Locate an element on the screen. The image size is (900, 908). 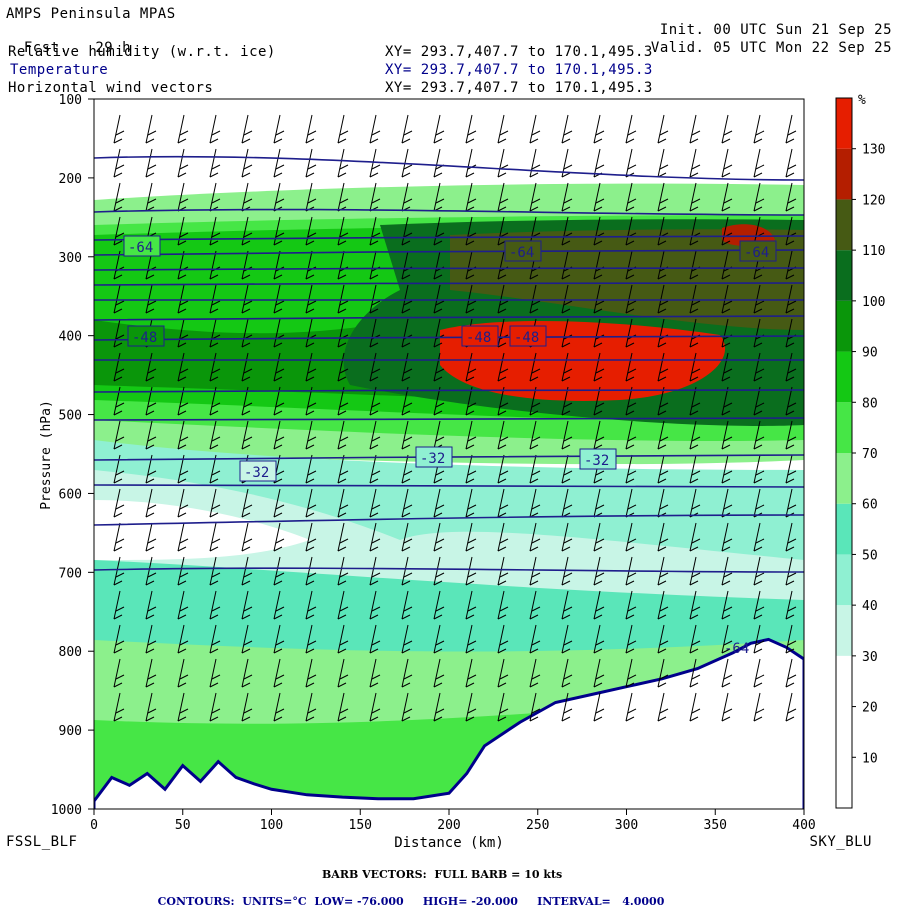
x-tick-label: 200 is located at coordinates (448, 825).